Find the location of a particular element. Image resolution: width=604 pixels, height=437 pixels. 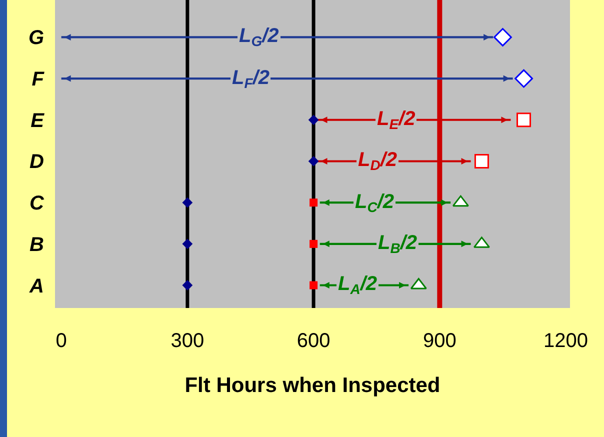

y-tick-label: D is located at coordinates (37, 162).